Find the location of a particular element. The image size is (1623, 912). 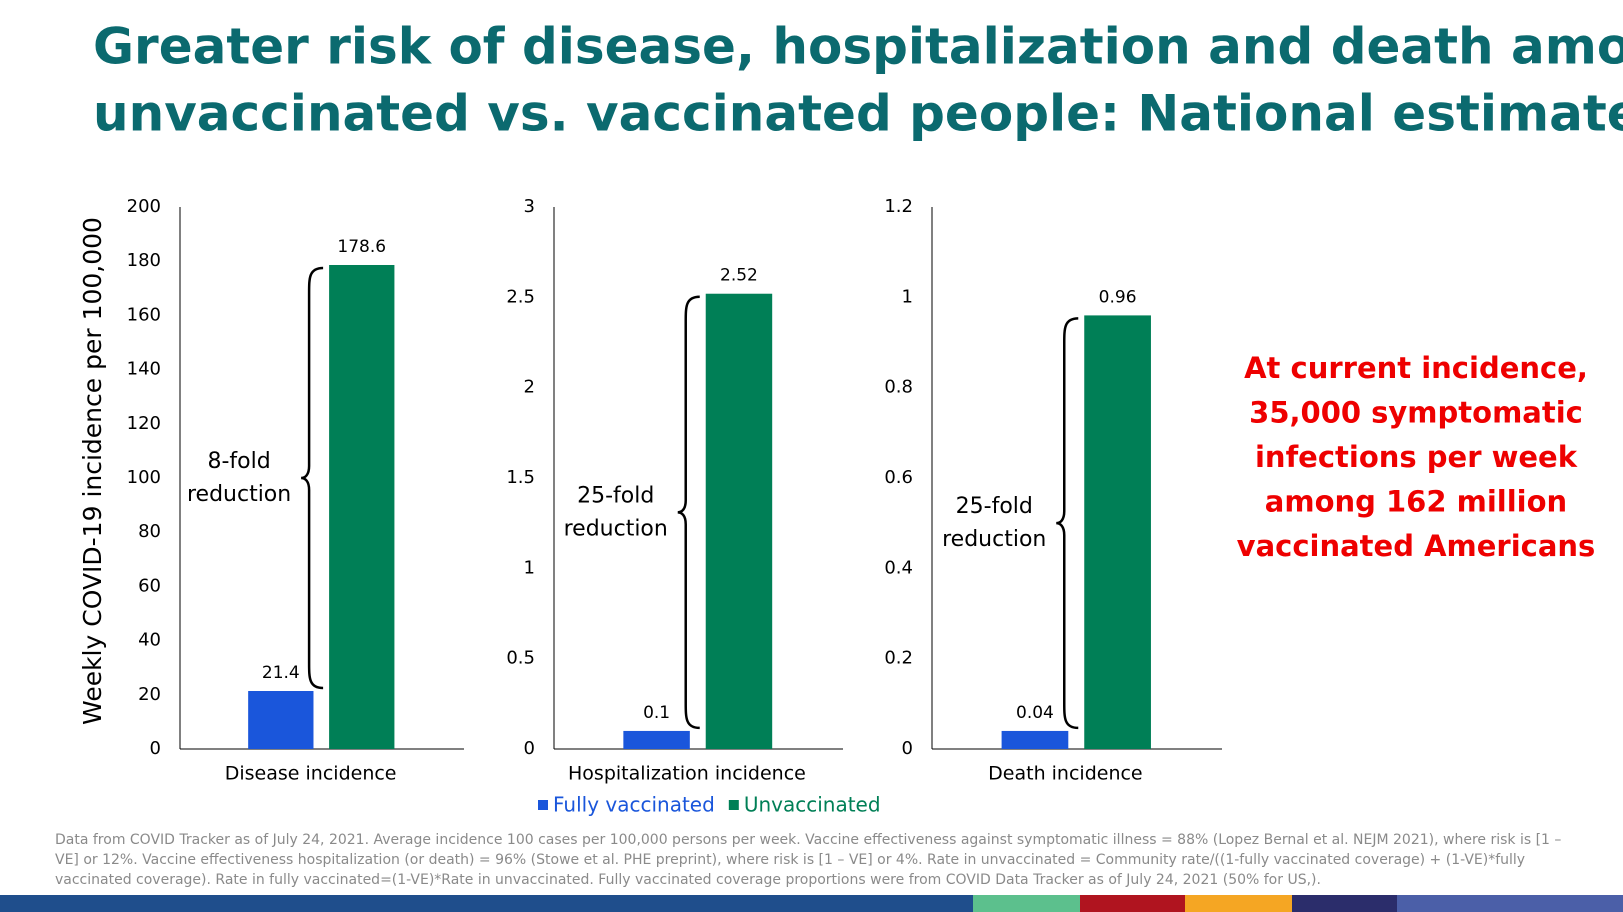

y-tick-label: 2.5 is located at coordinates (520, 296).